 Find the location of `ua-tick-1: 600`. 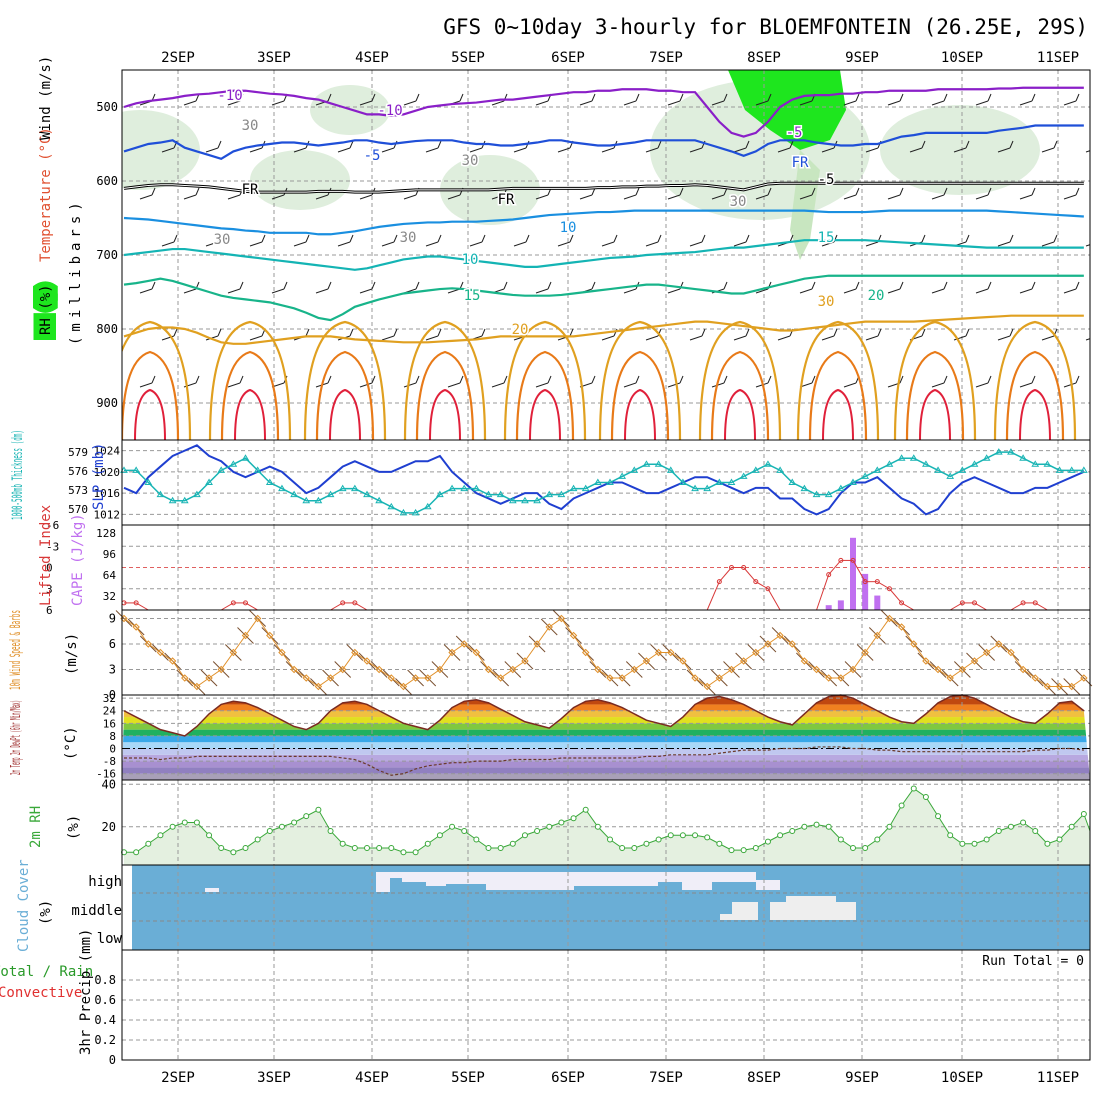

ua-tick-1: 600 is located at coordinates (107, 181).